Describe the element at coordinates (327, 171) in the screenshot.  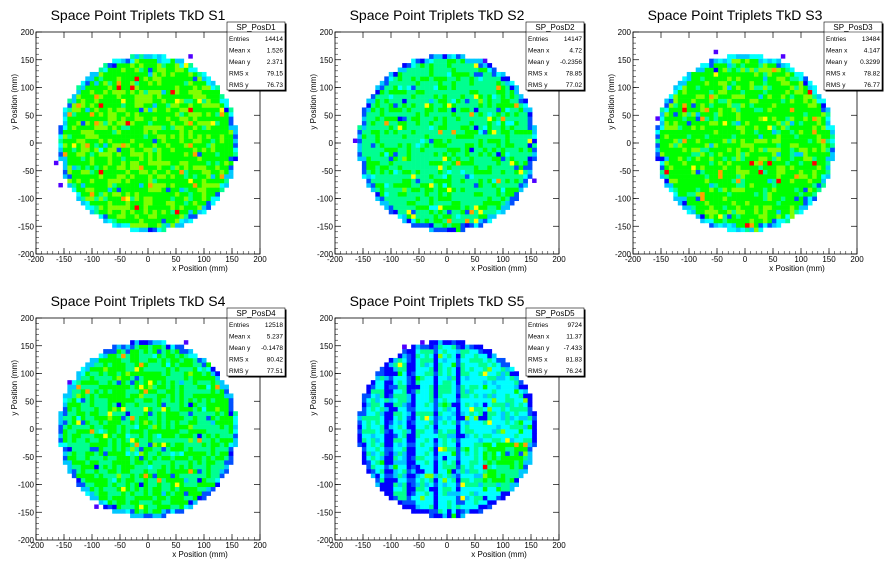
I see `y-tick-label: -50` at that location.